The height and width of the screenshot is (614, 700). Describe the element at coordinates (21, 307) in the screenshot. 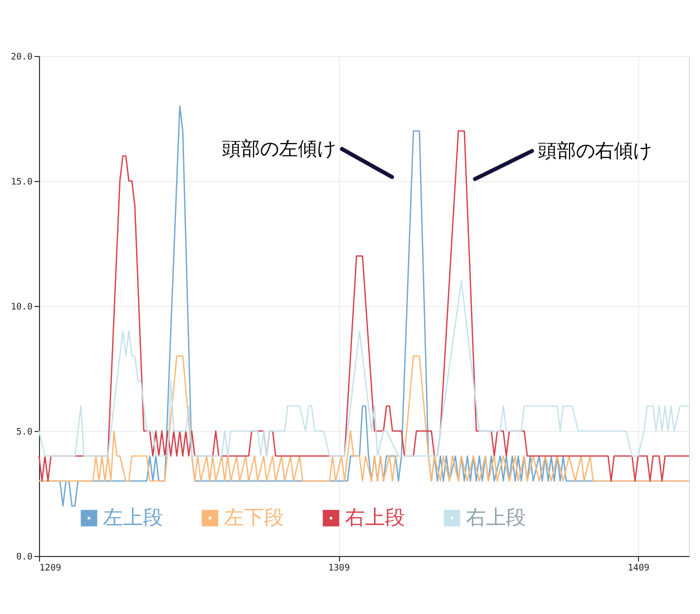

I see `y-tick-label: 10.0` at that location.